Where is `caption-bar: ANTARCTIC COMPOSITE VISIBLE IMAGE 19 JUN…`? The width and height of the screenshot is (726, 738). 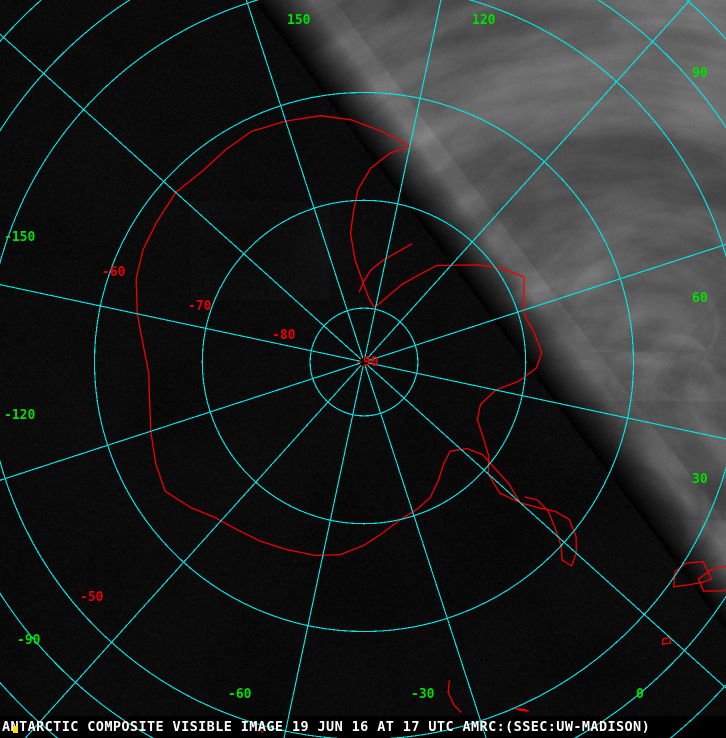
caption-bar: ANTARCTIC COMPOSITE VISIBLE IMAGE 19 JUN… is located at coordinates (363, 727).